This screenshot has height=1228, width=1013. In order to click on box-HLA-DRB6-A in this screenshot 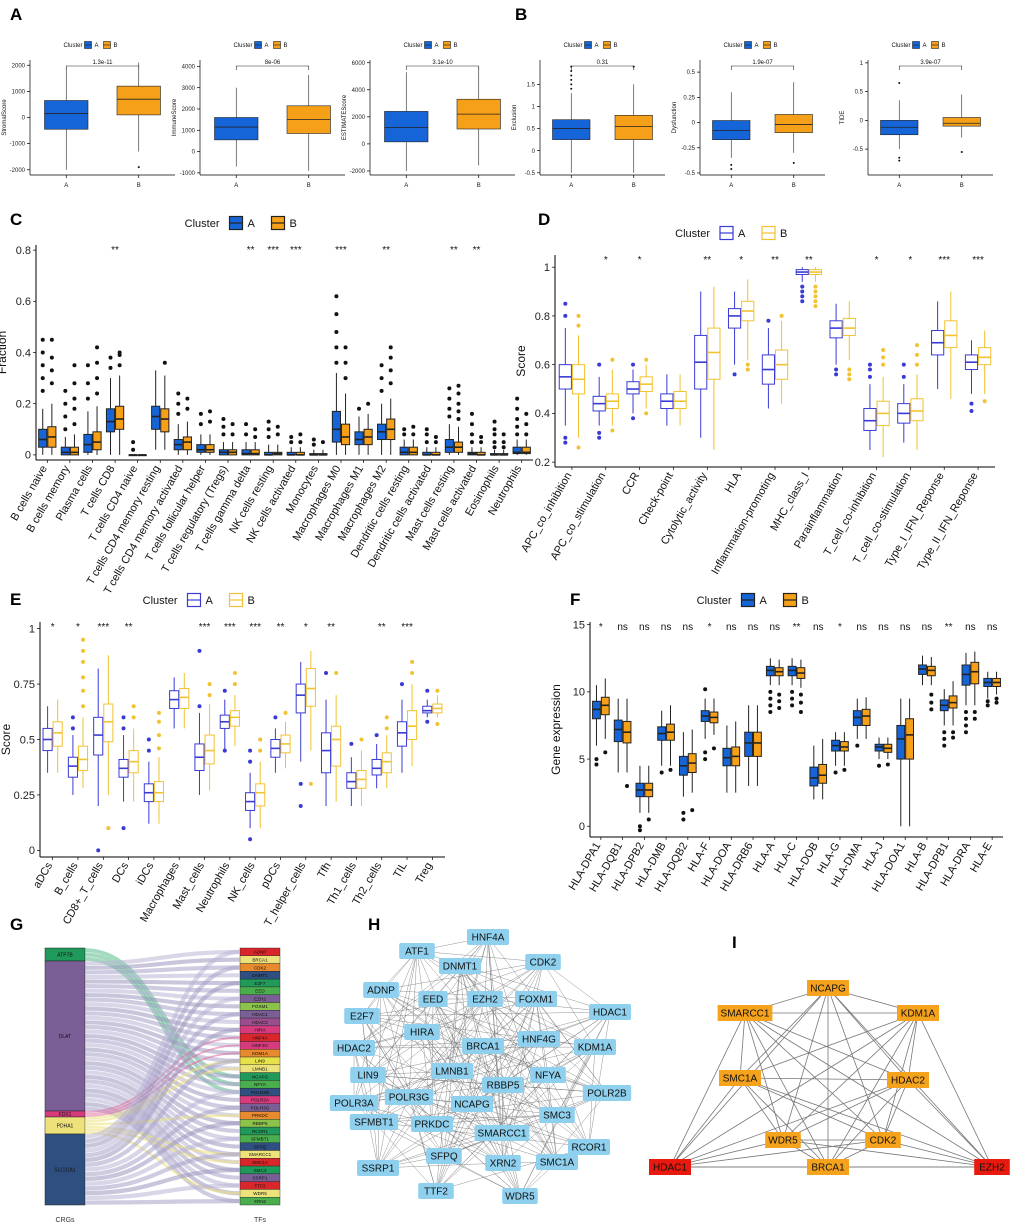, I will do `click(749, 744)`.